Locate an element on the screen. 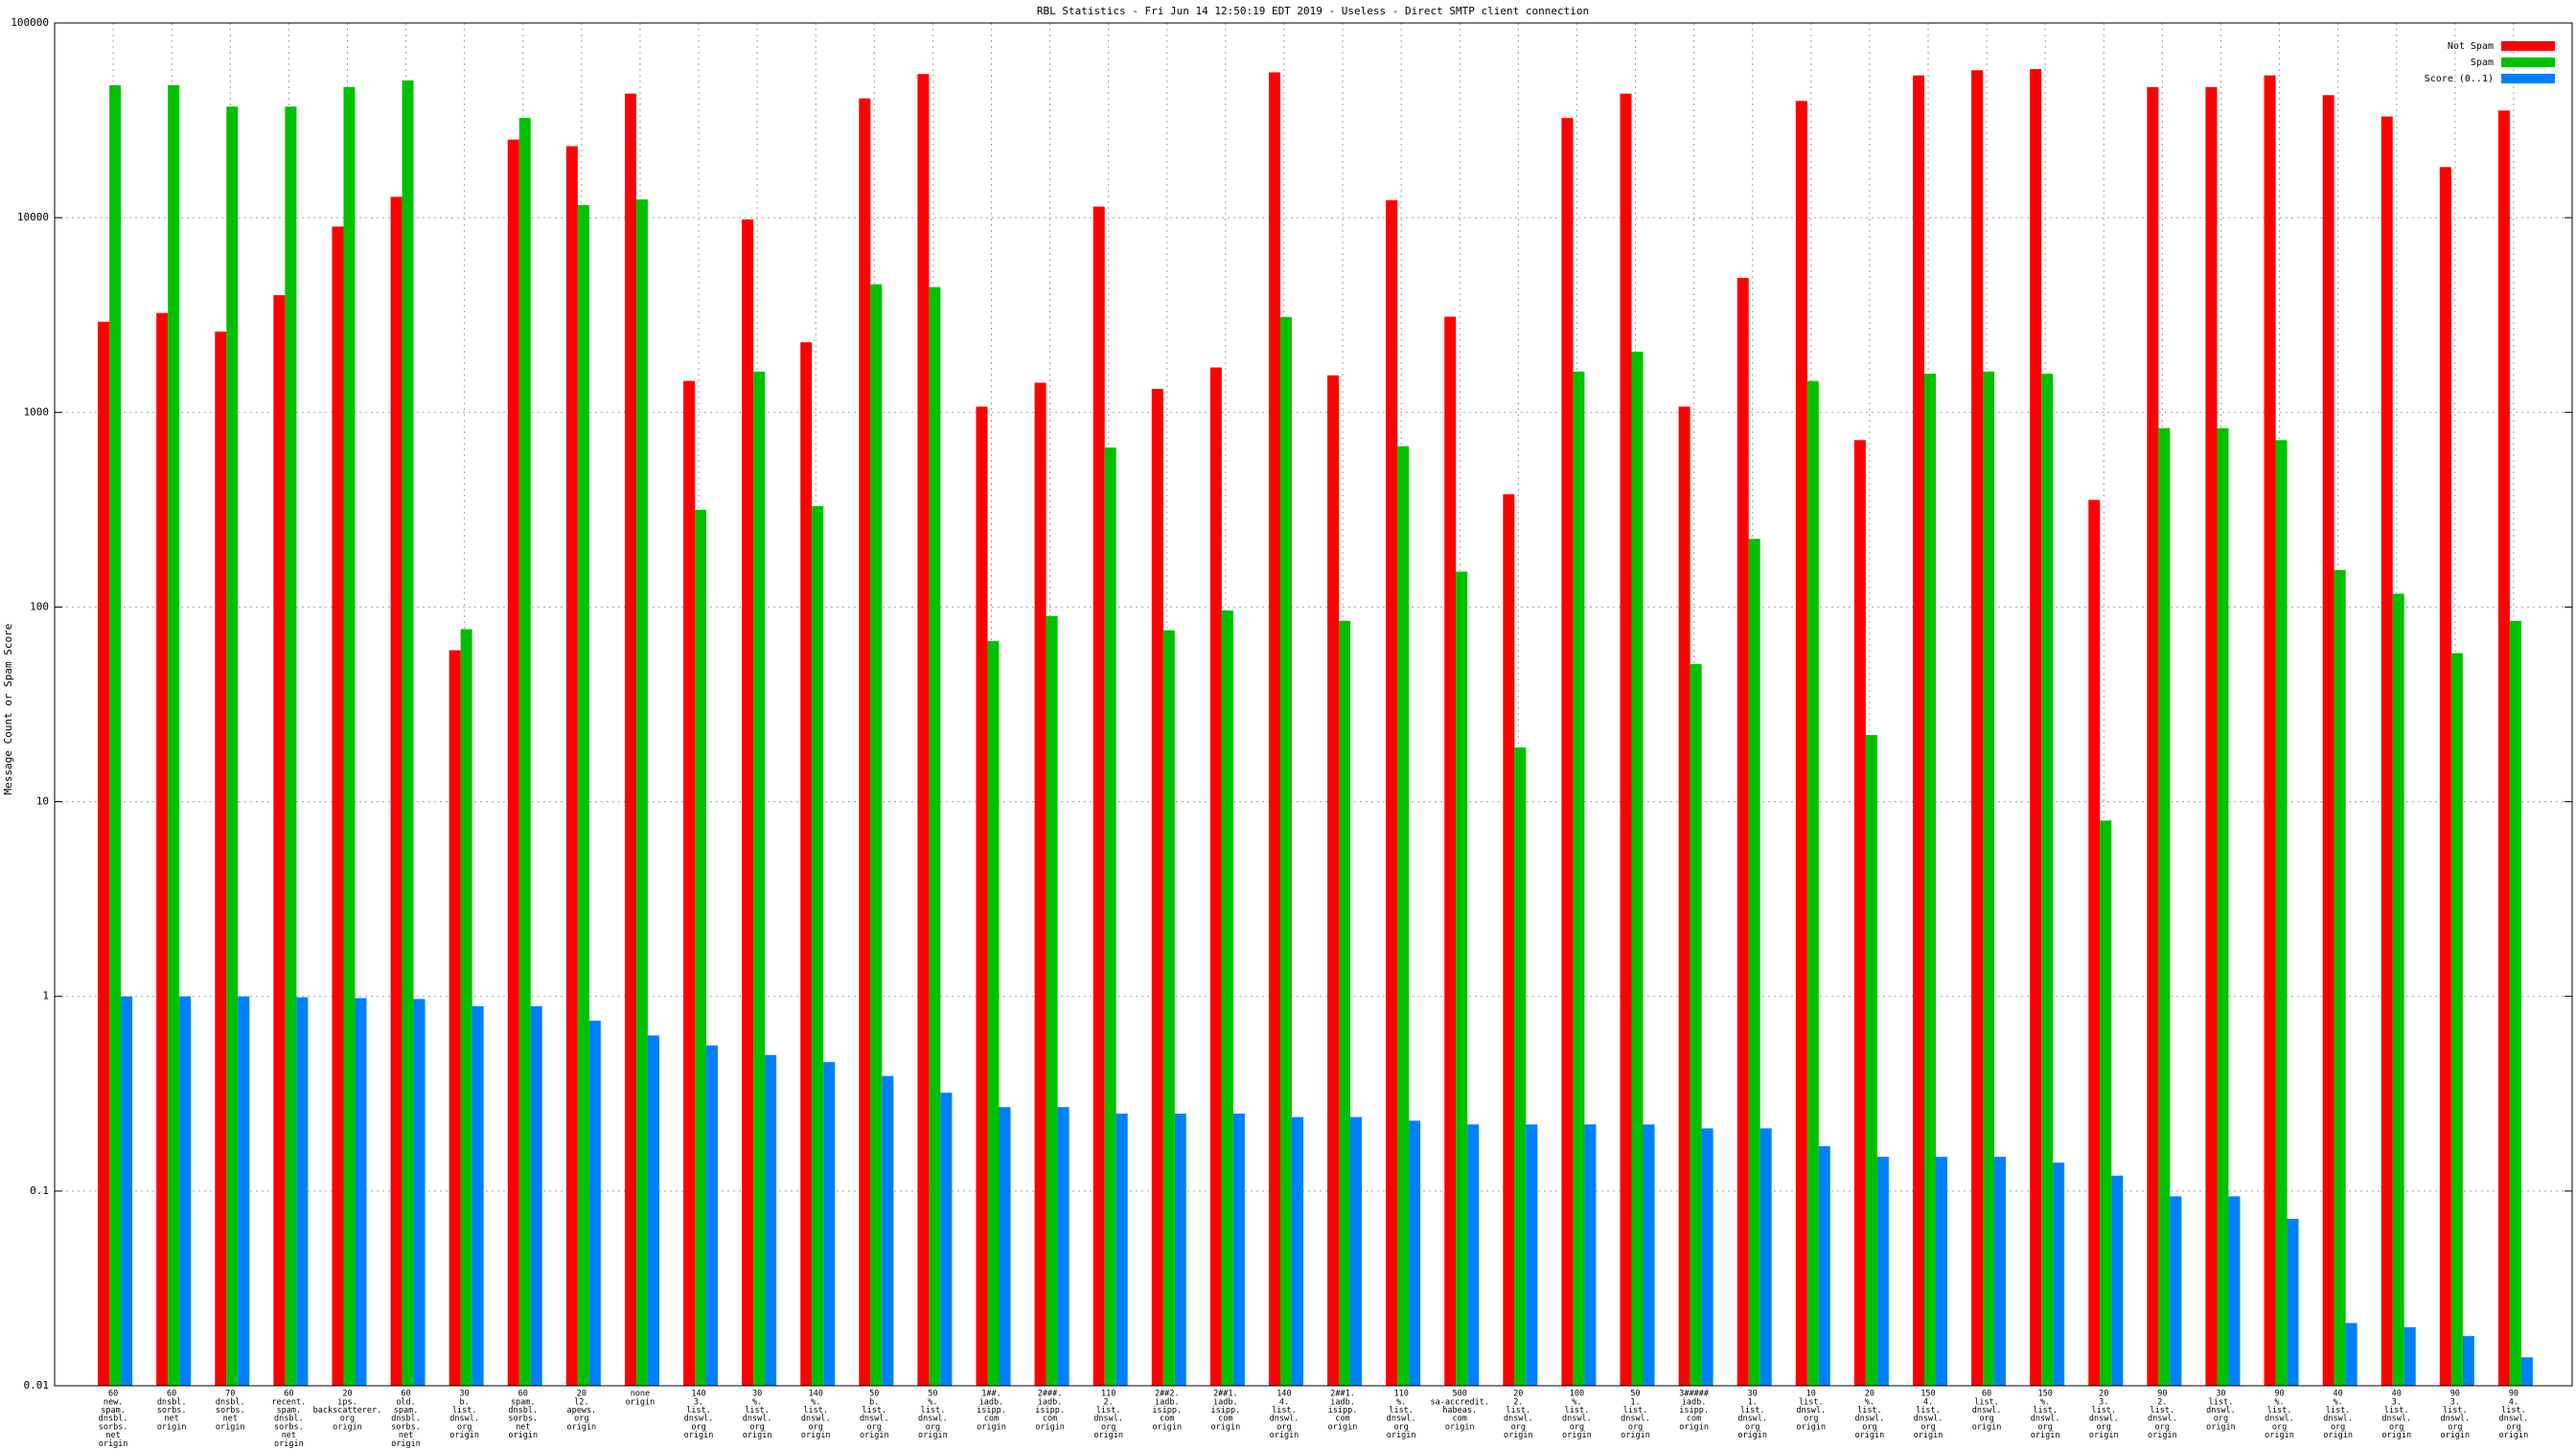  x-tick-label: 3. is located at coordinates (698, 1402).